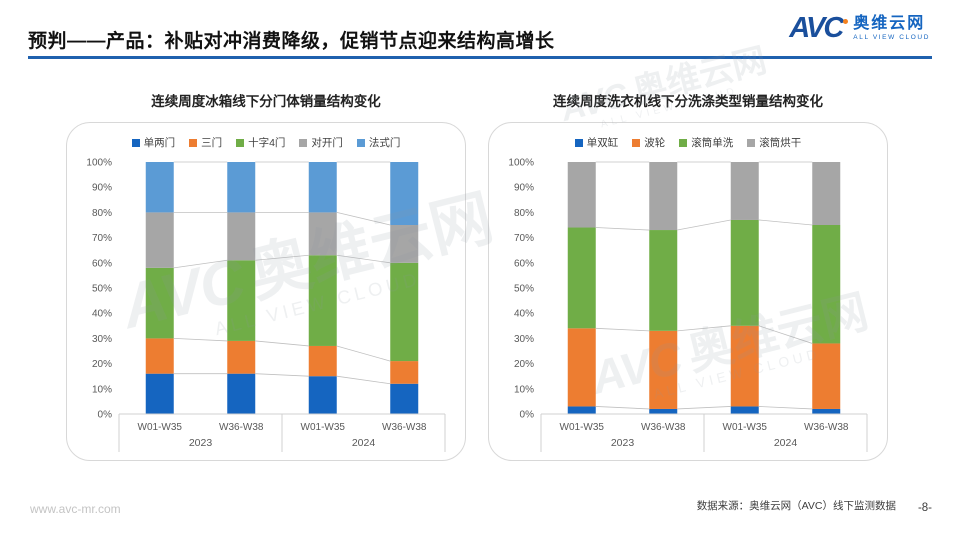 The height and width of the screenshot is (540, 960). Describe the element at coordinates (602, 143) in the screenshot. I see `legend-label: 单双缸` at that location.